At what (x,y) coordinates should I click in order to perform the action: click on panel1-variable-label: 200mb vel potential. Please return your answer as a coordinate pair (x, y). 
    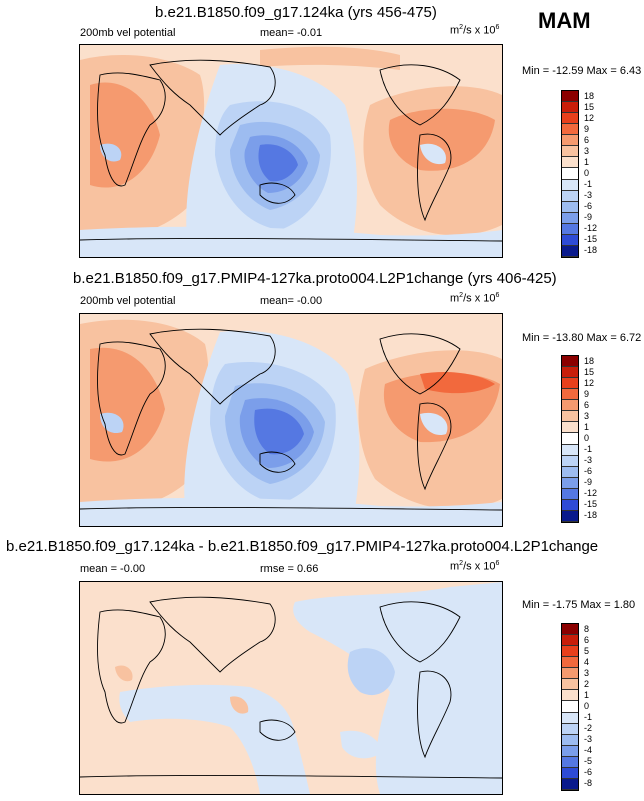
    Looking at the image, I should click on (128, 33).